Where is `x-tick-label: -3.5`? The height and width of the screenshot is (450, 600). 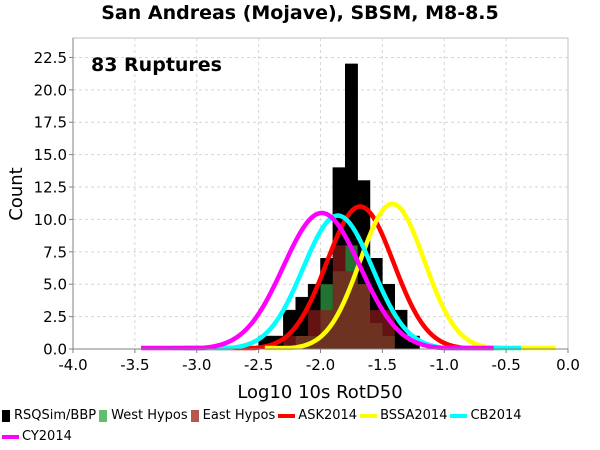 x-tick-label: -3.5 is located at coordinates (134, 365).